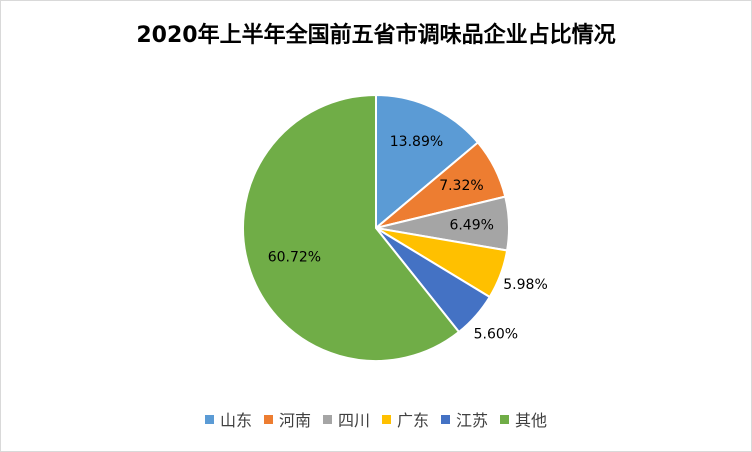 Image resolution: width=752 pixels, height=452 pixels. I want to click on legend-label: 山东, so click(235, 420).